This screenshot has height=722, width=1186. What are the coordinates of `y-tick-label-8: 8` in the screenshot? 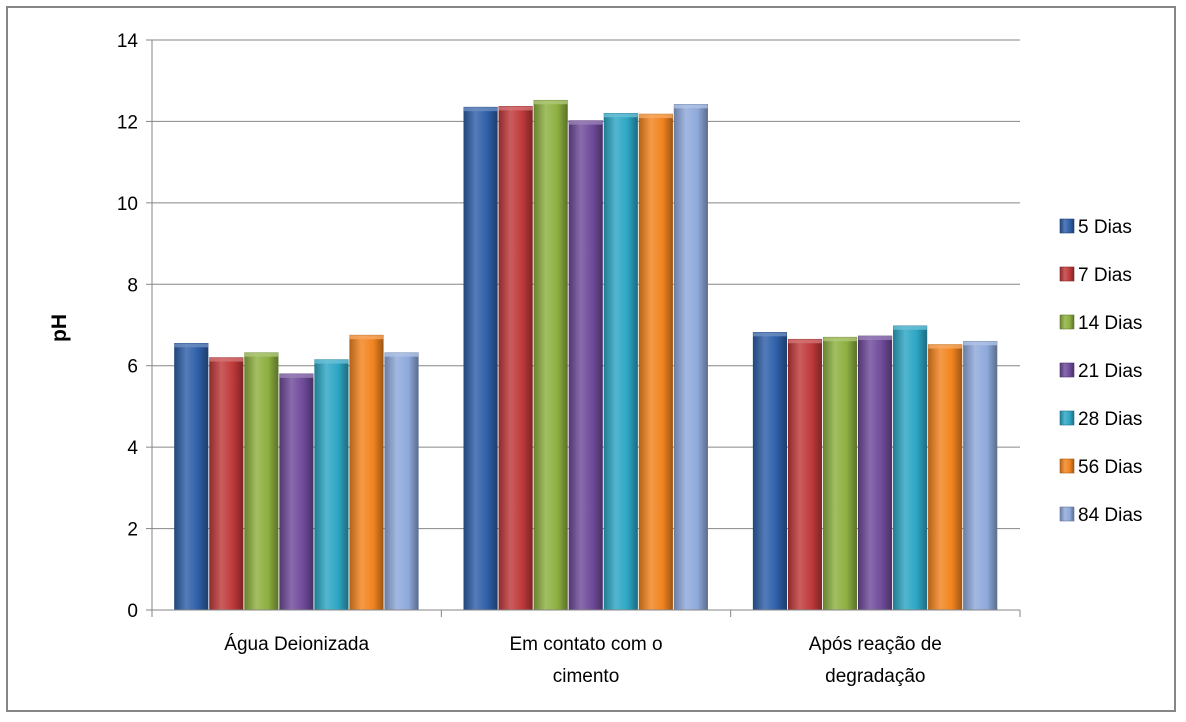 It's located at (132, 285).